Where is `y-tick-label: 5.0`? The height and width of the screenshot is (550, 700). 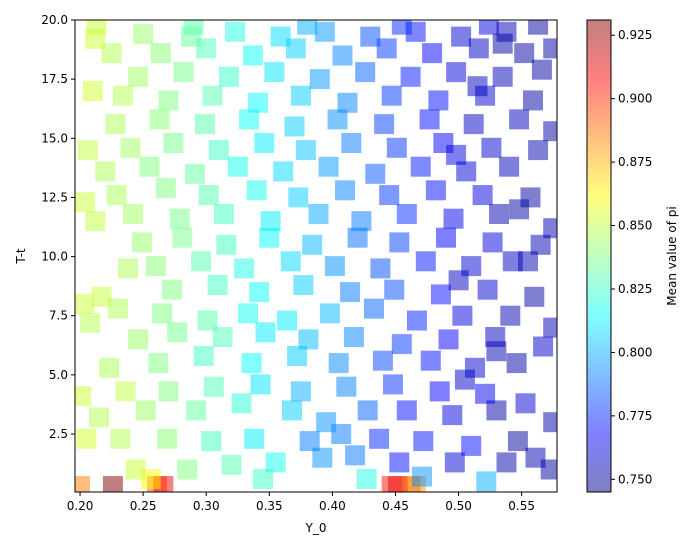 y-tick-label: 5.0 is located at coordinates (58, 375).